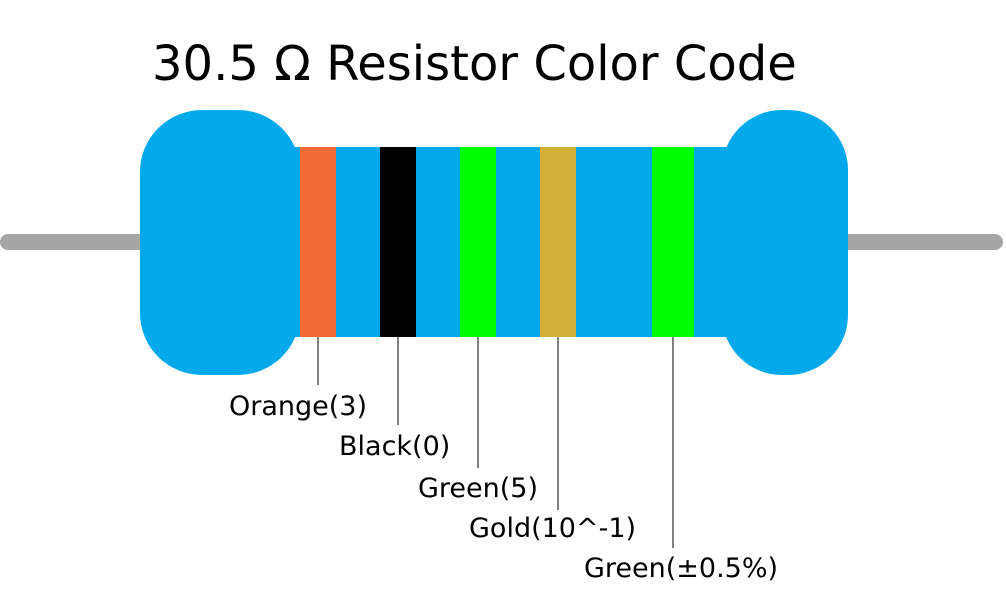  I want to click on band-label: Orange(3), so click(298, 406).